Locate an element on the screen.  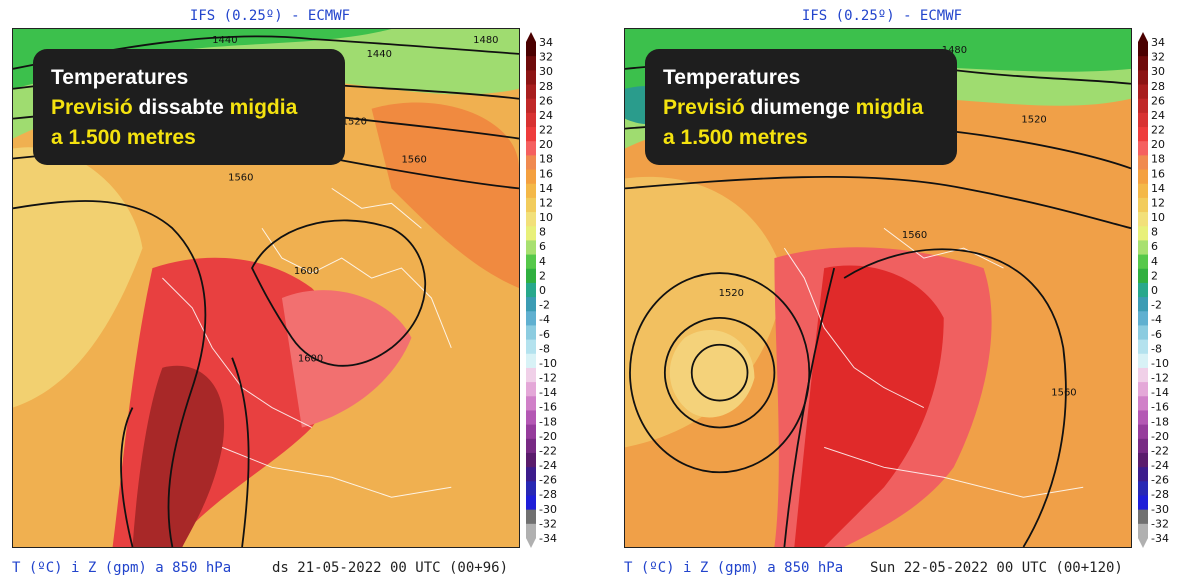
footer-variable: T (ºC) i Z (gpm) a 850 hPa is located at coordinates (734, 568).